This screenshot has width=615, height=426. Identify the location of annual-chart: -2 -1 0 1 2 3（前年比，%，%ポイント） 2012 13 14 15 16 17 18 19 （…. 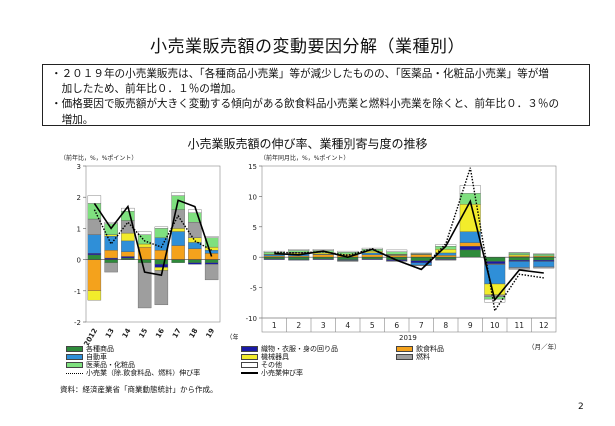
(149, 249).